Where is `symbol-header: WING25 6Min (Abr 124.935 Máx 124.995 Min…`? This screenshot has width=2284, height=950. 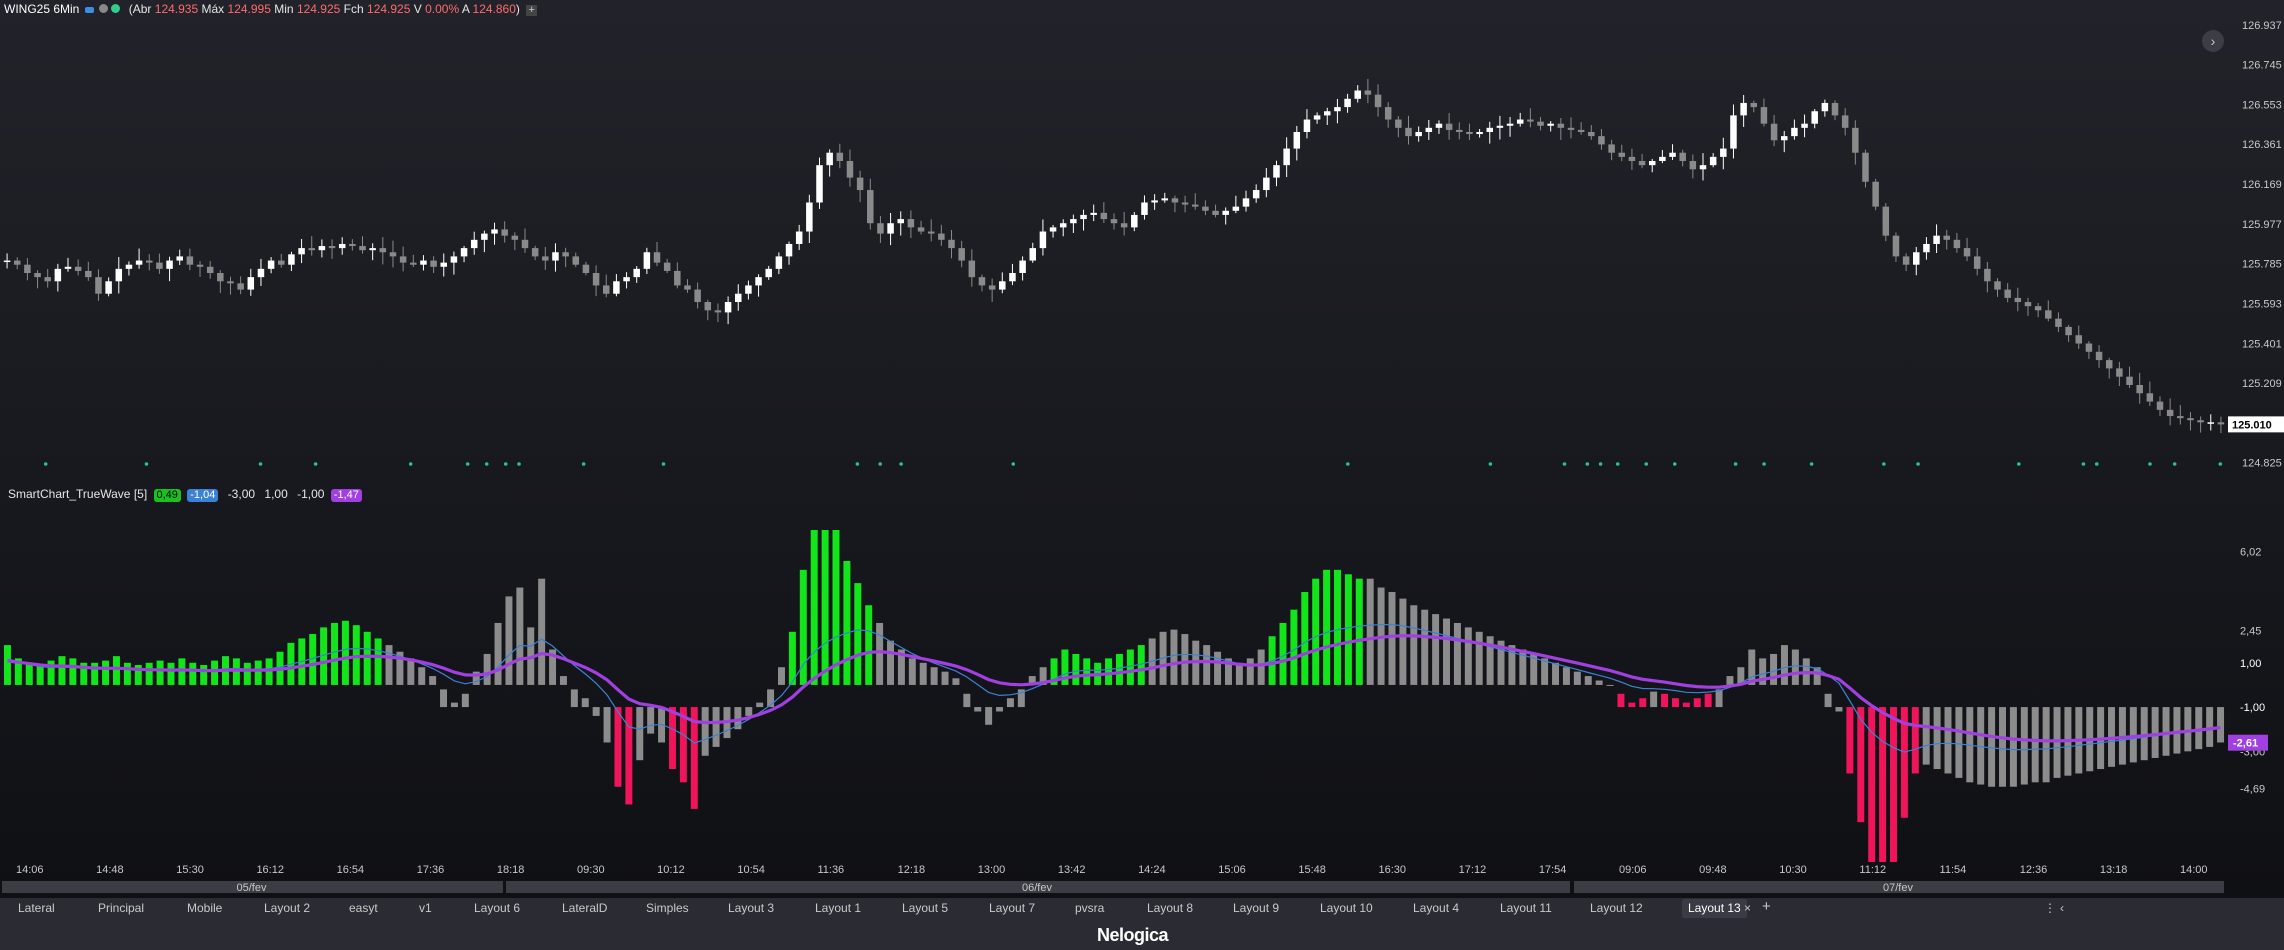
symbol-header: WING25 6Min (Abr 124.935 Máx 124.995 Min… is located at coordinates (271, 9).